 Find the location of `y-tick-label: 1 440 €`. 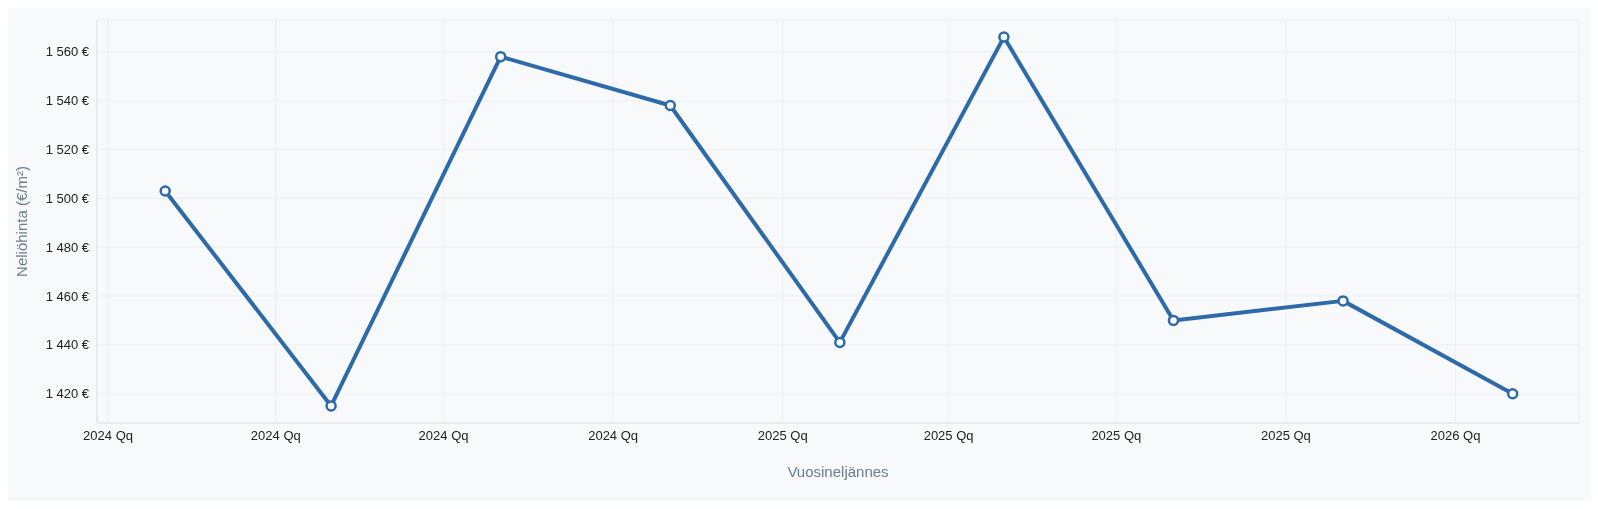

y-tick-label: 1 440 € is located at coordinates (67, 345).